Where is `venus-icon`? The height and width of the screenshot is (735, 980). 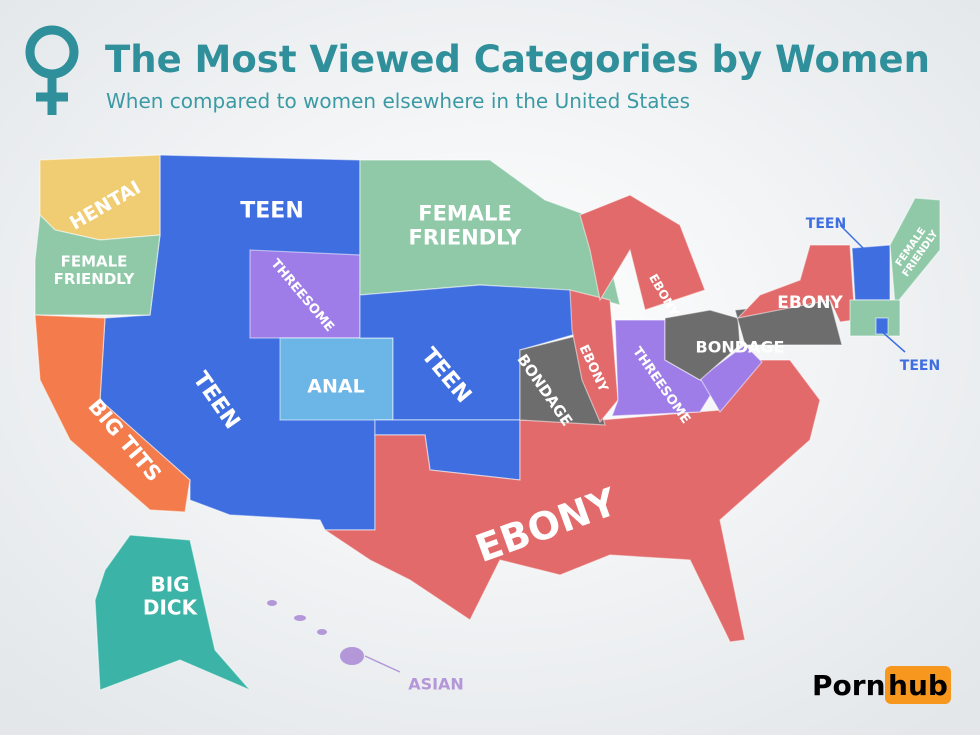 venus-icon is located at coordinates (52, 70).